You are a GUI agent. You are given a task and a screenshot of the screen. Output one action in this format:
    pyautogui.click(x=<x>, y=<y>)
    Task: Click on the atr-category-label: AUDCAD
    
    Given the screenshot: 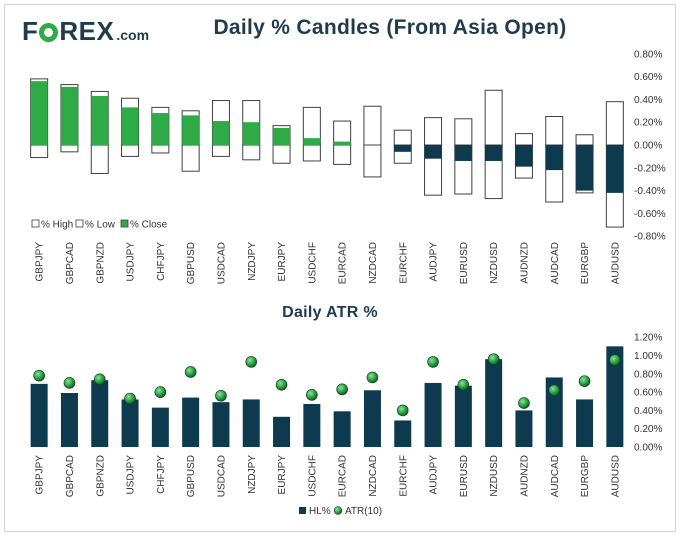 What is the action you would take?
    pyautogui.click(x=555, y=476)
    